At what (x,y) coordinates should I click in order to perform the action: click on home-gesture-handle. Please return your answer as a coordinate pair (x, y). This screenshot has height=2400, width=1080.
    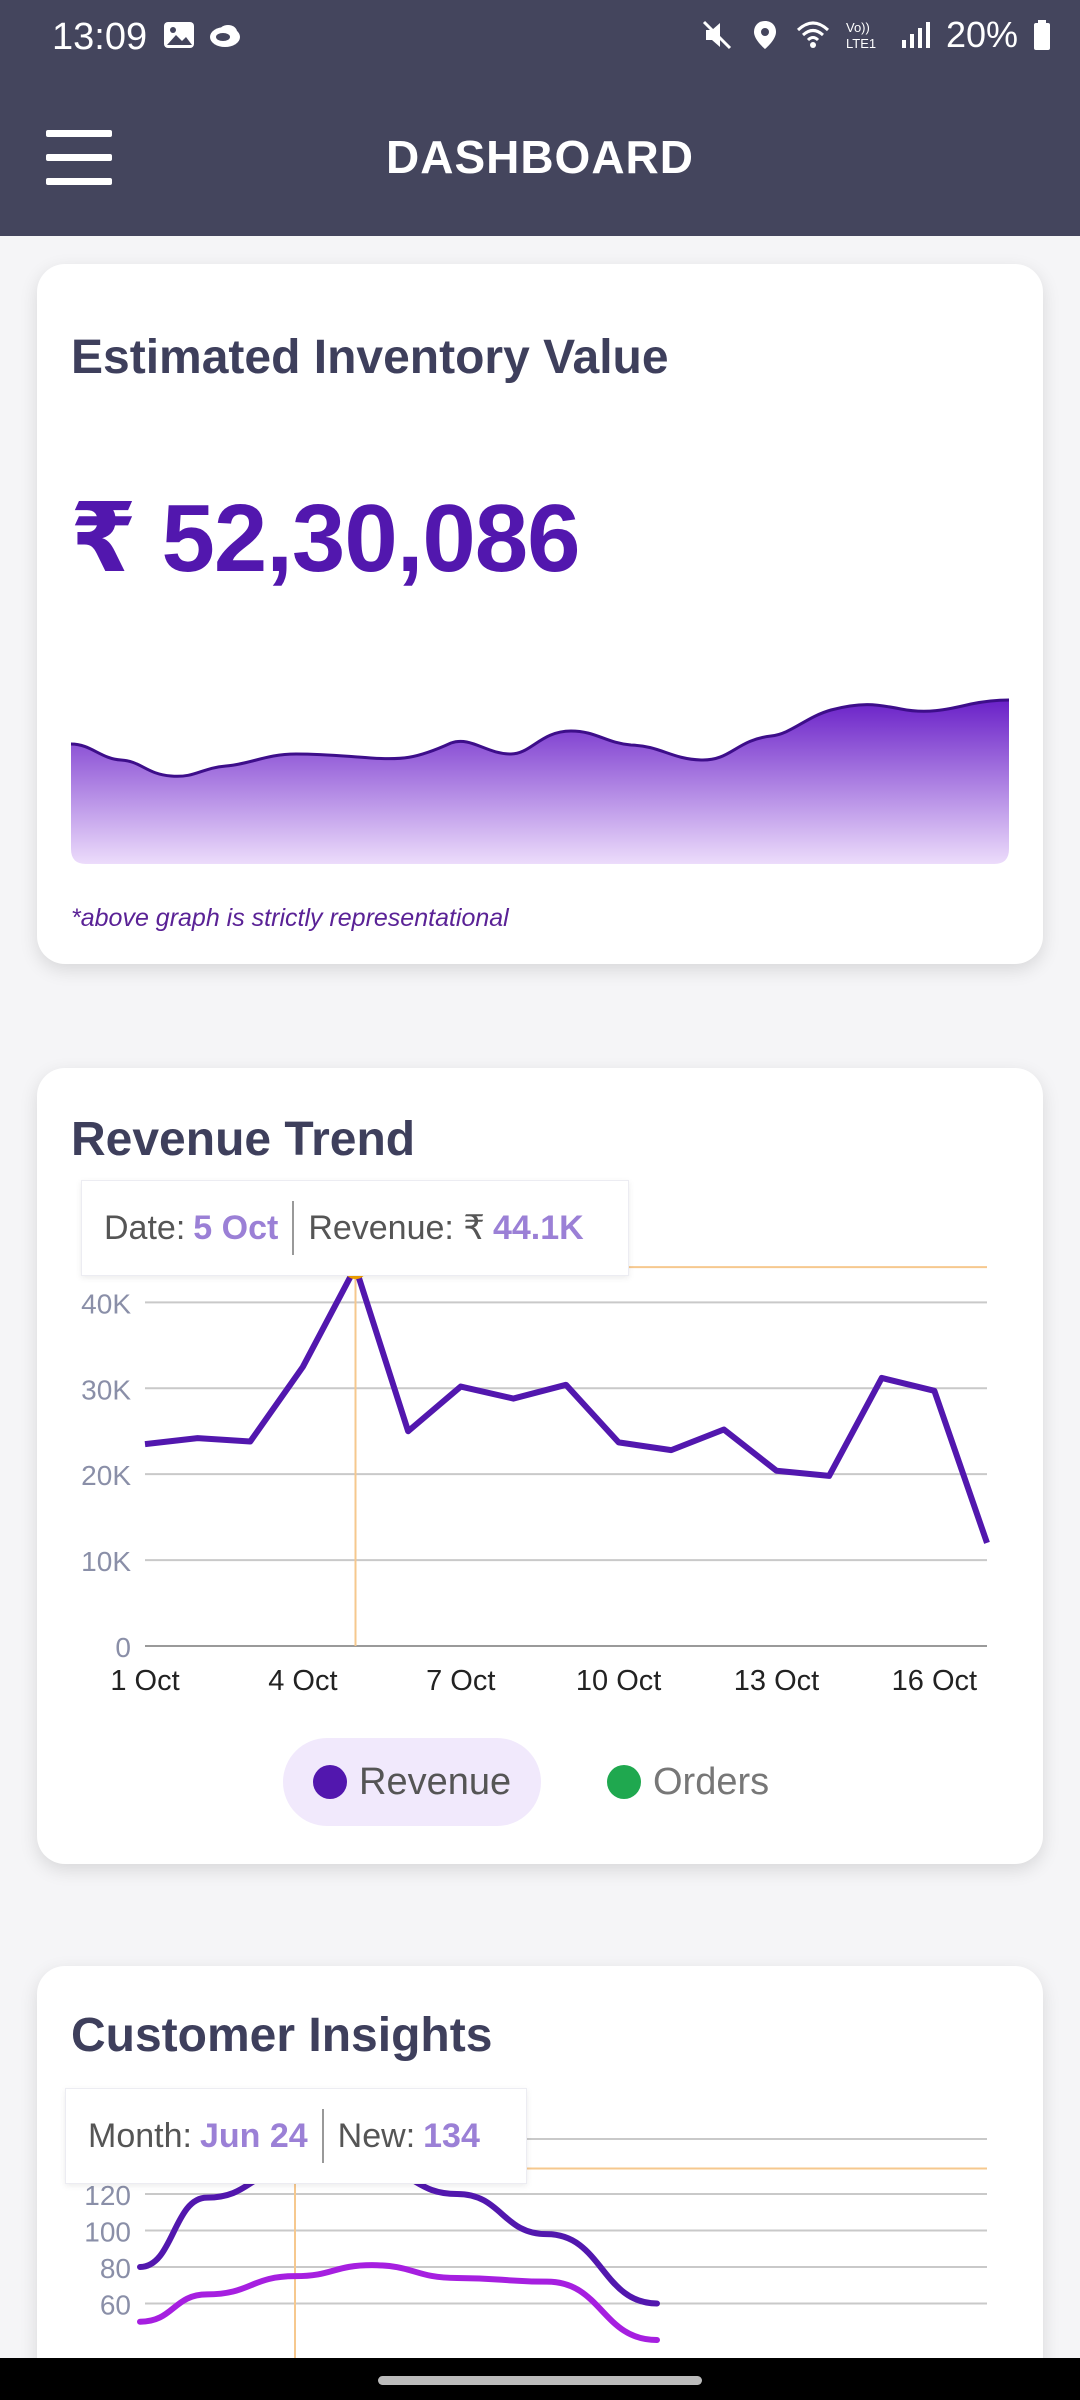
    Looking at the image, I should click on (540, 2380).